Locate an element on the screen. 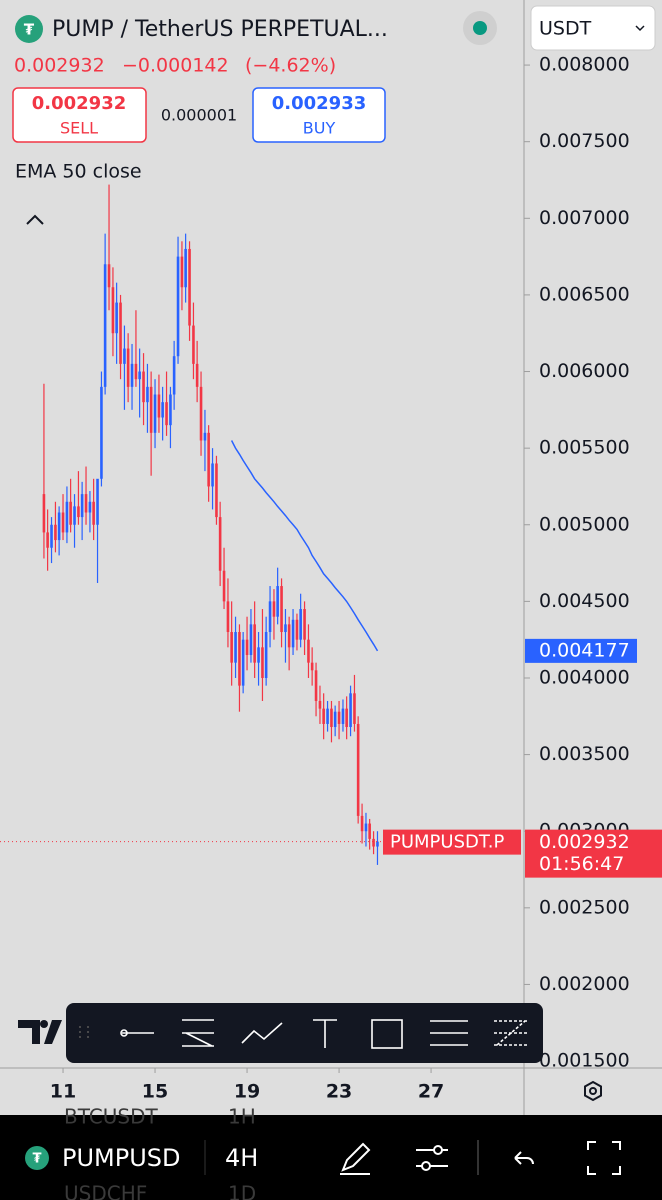  fullscreen-button is located at coordinates (604, 1158).